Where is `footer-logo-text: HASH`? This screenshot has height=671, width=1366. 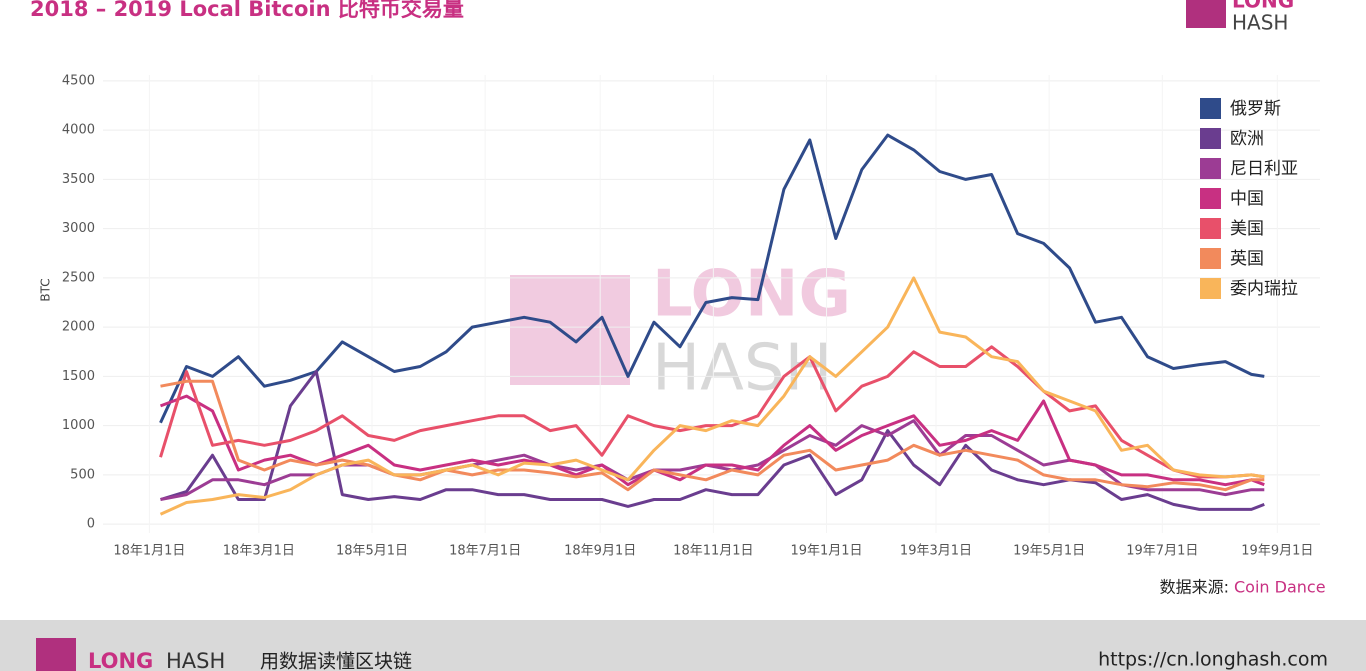 footer-logo-text: HASH is located at coordinates (195, 660).